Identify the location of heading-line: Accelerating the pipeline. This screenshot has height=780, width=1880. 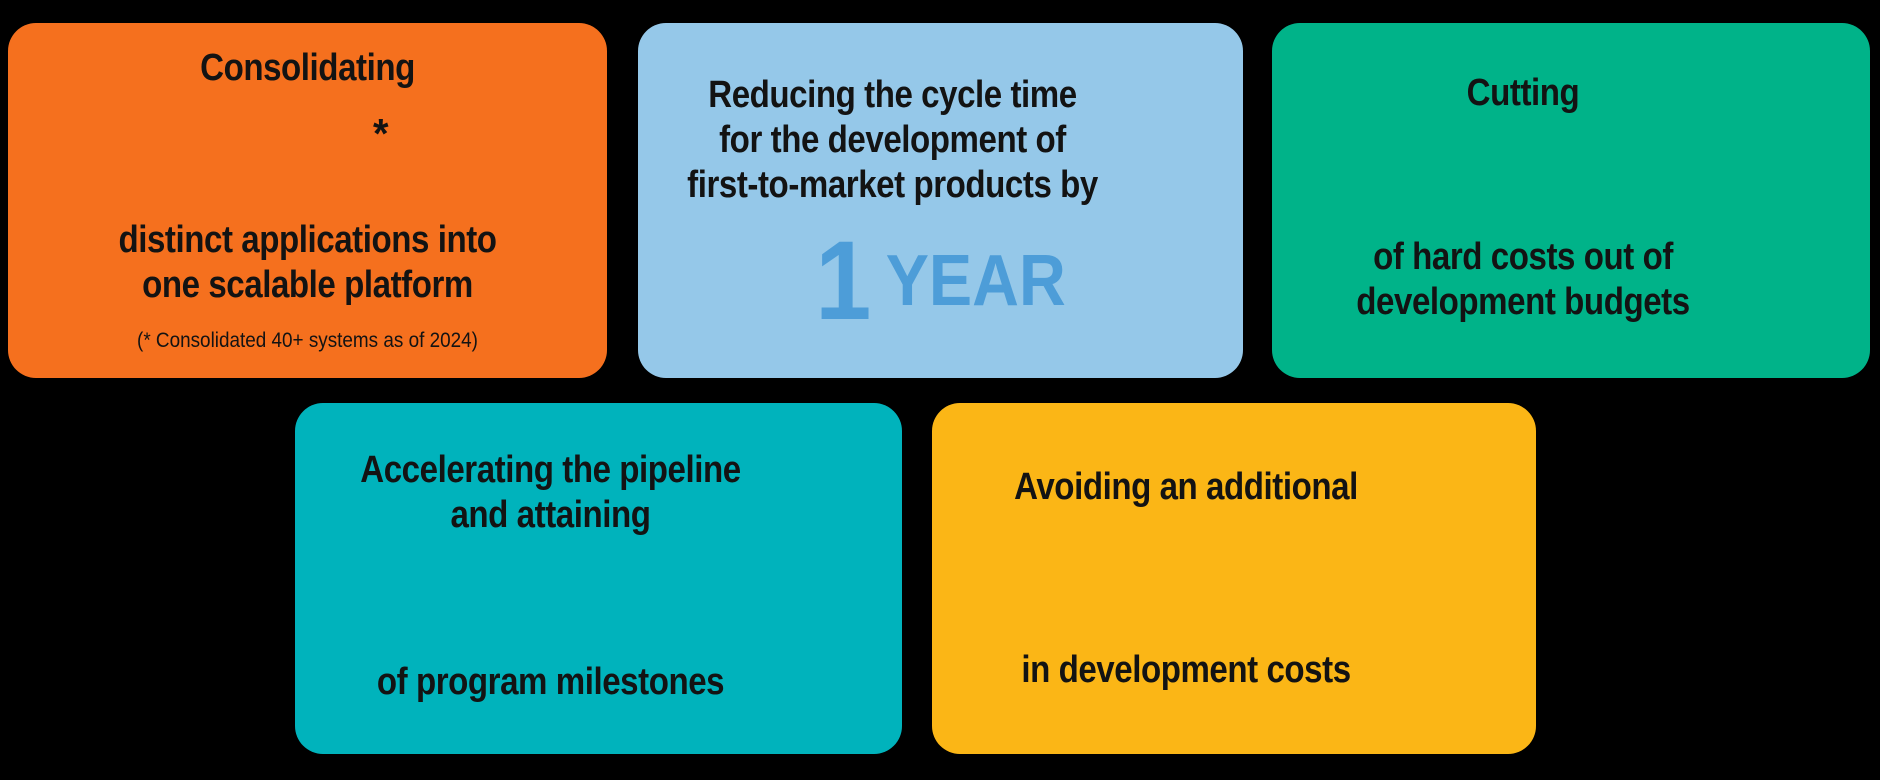
(550, 470).